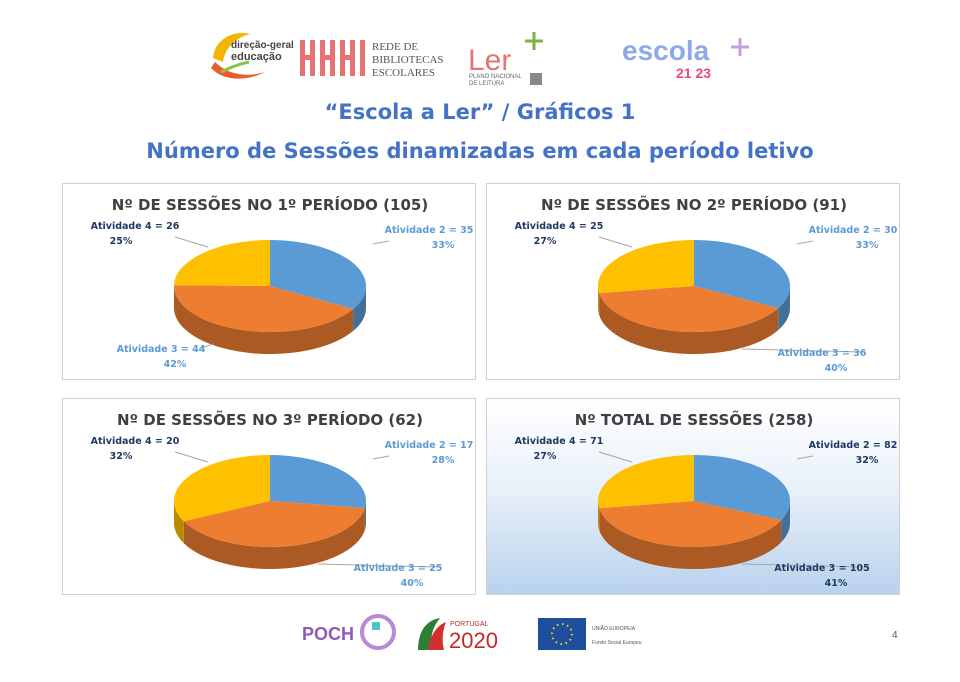  I want to click on escola-logo: escola 21 23, so click(685, 58).